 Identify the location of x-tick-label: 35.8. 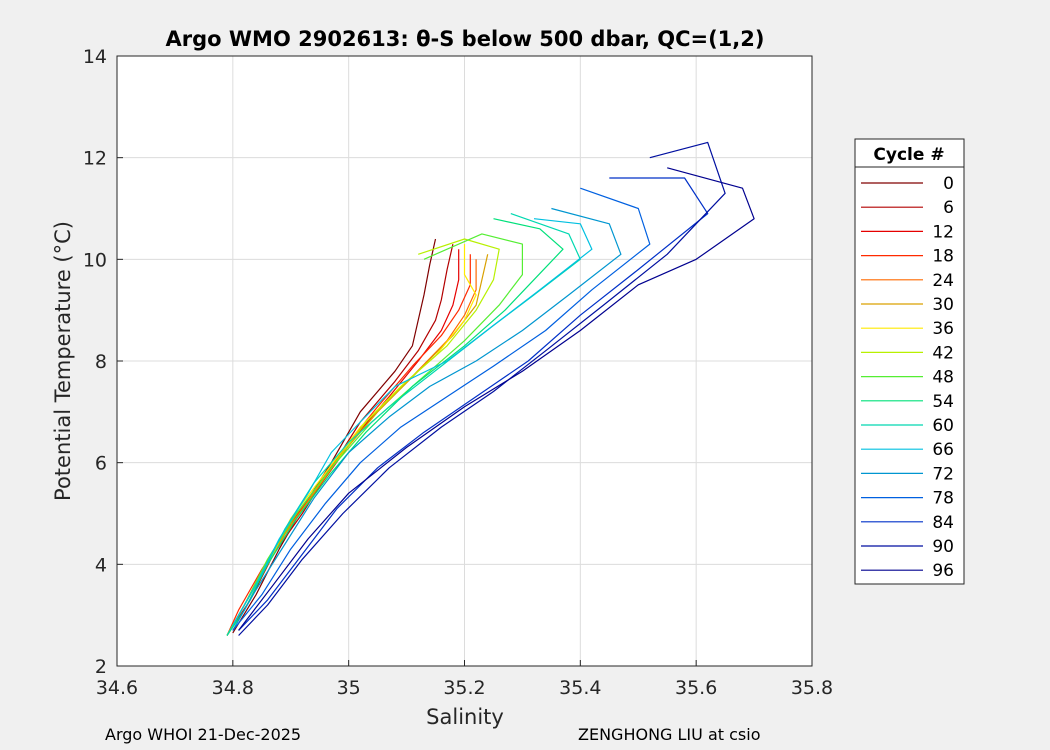
(812, 688).